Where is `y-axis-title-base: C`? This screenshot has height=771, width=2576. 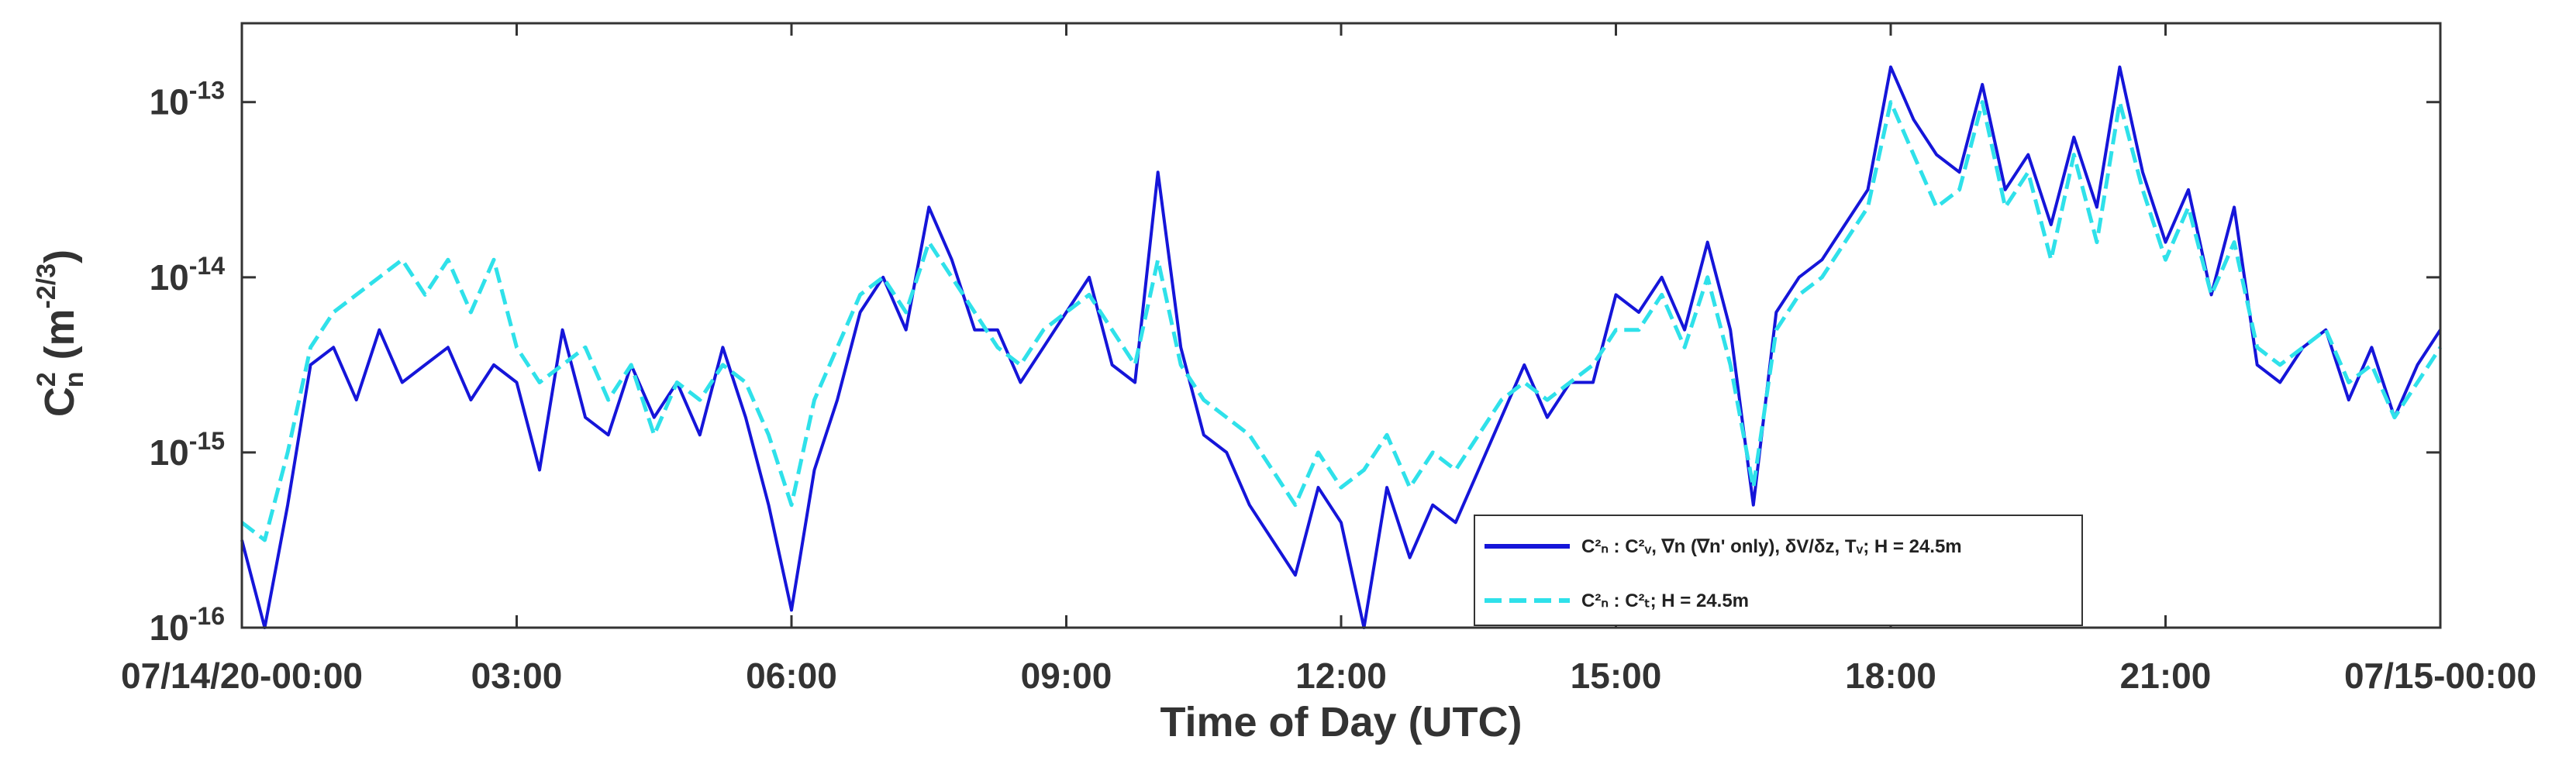 y-axis-title-base: C is located at coordinates (59, 402).